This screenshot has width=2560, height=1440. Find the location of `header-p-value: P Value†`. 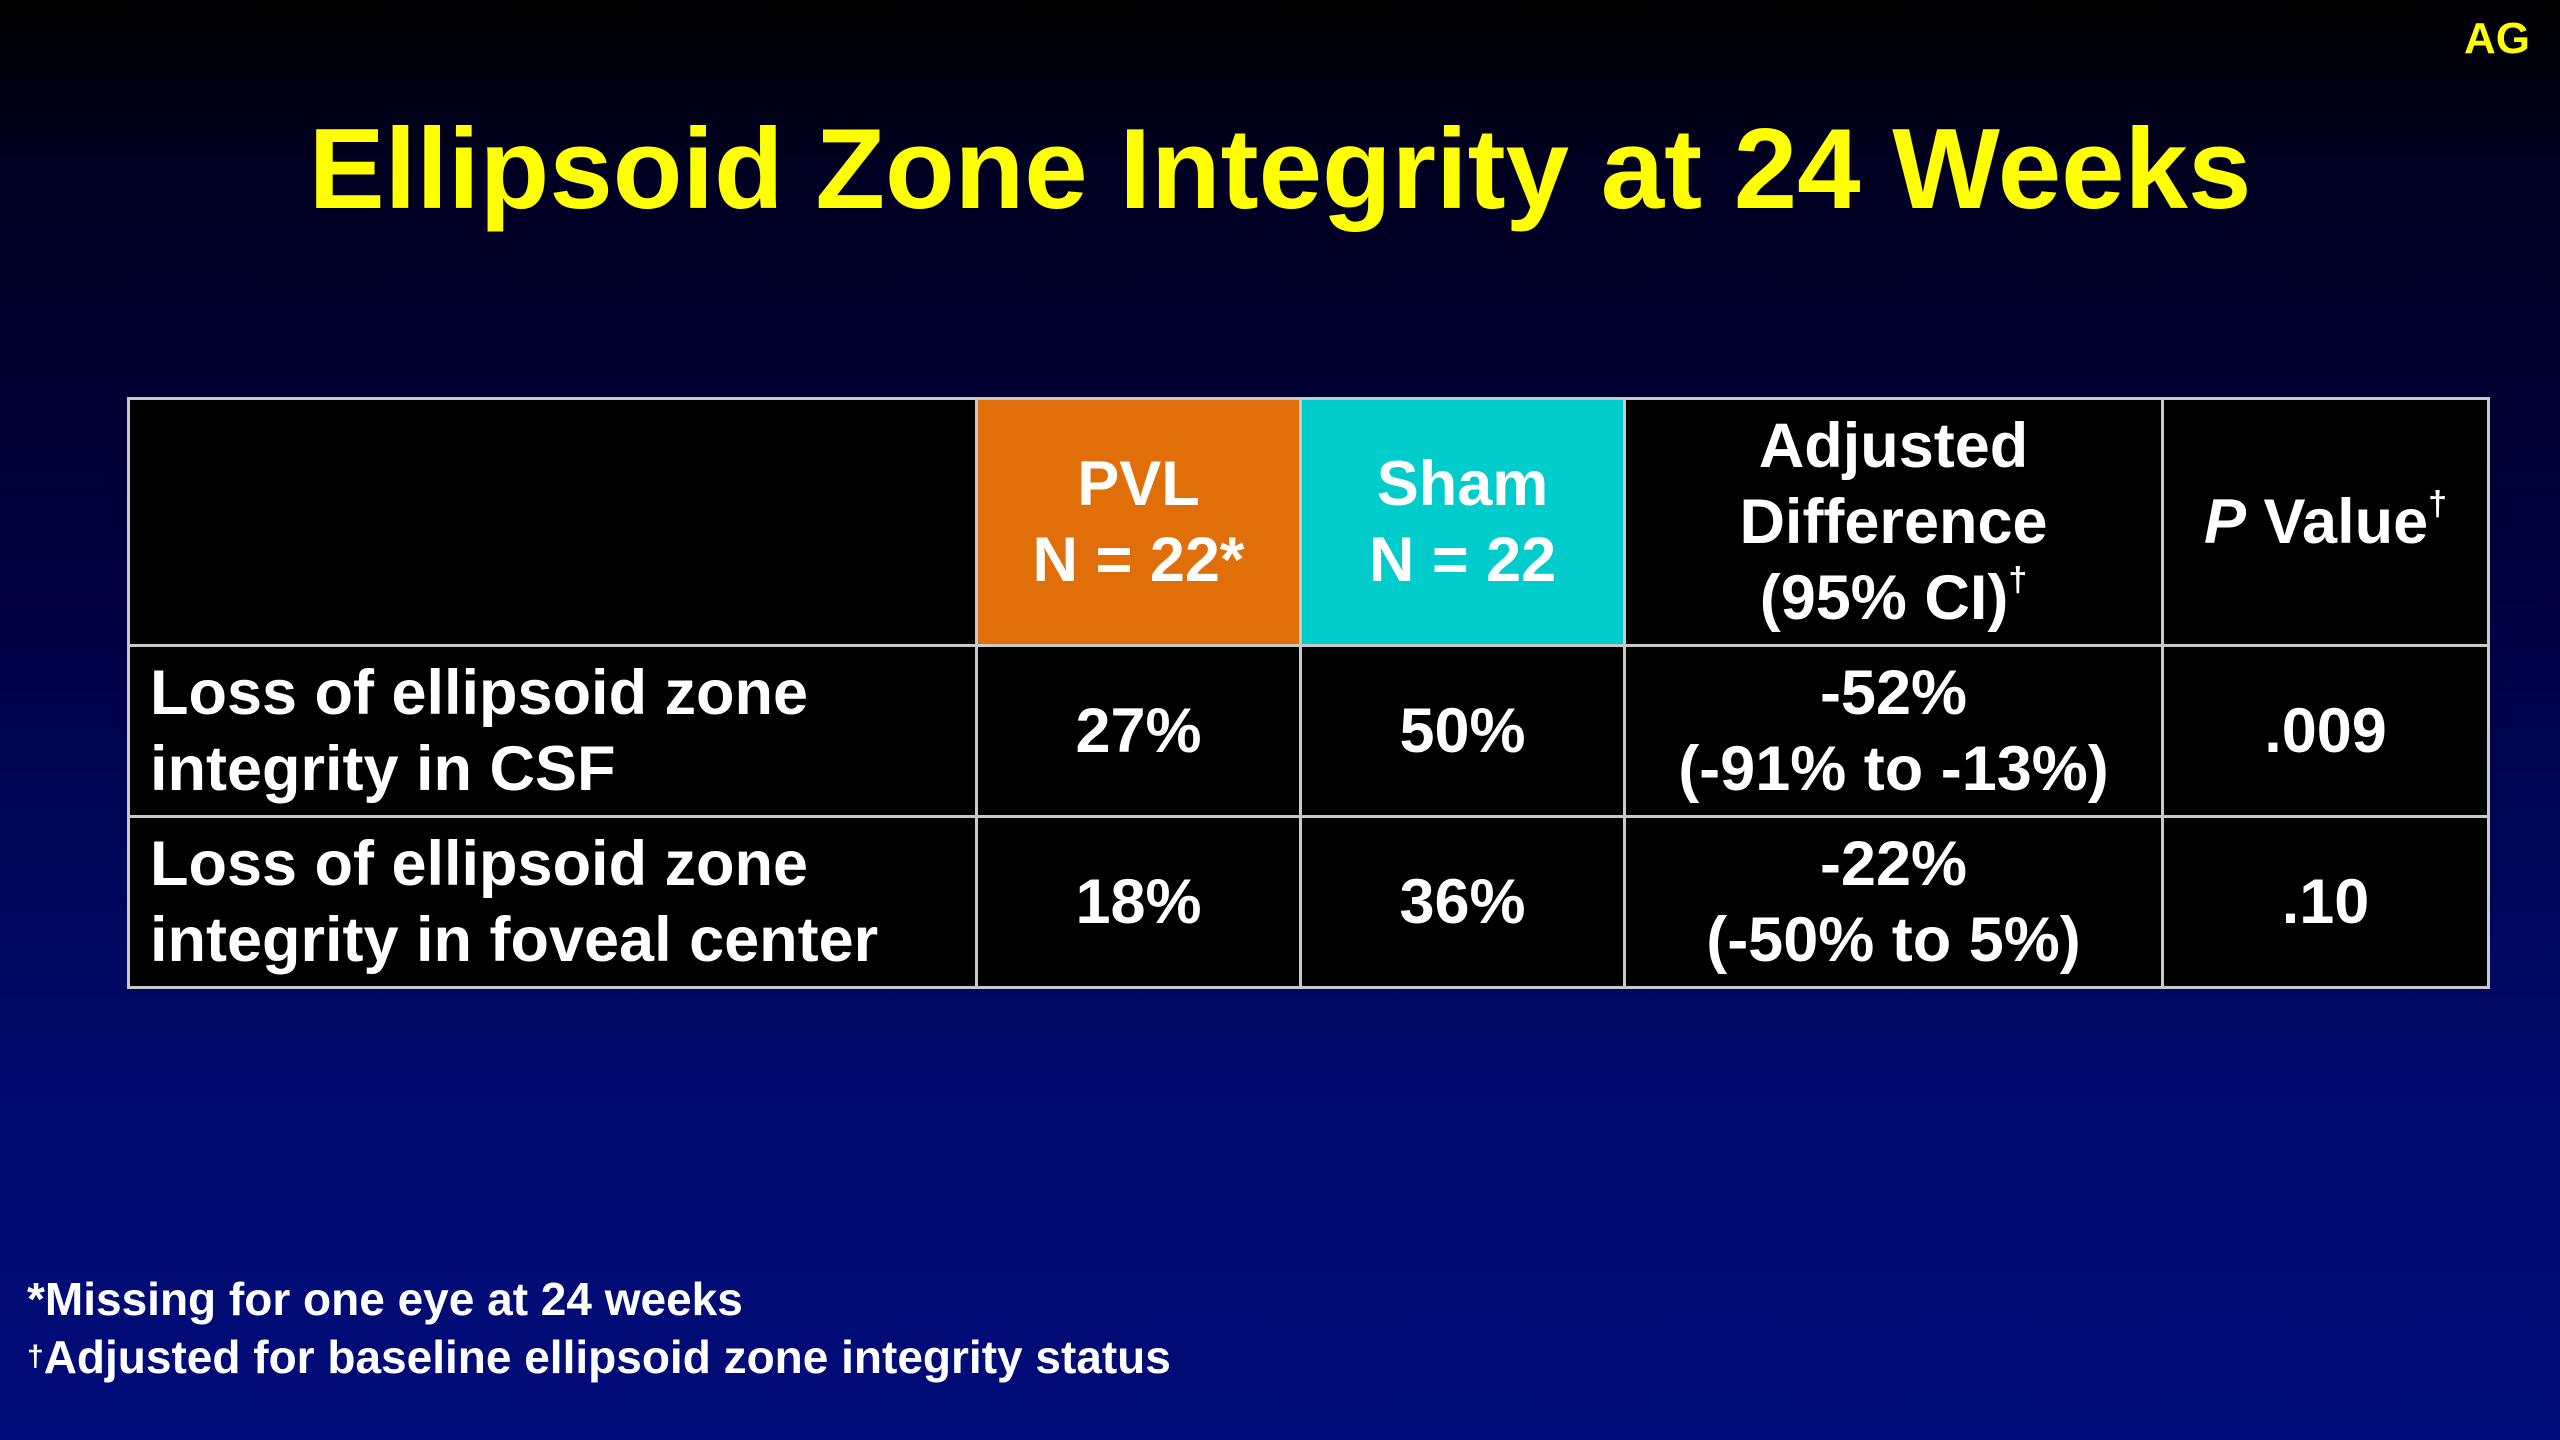

header-p-value: P Value† is located at coordinates (2325, 522).